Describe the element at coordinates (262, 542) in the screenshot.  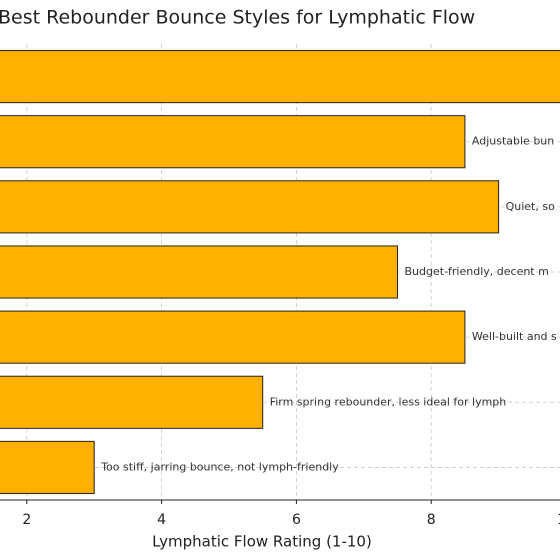
I see `x-axis-label: Lymphatic Flow Rating (1-10)` at that location.